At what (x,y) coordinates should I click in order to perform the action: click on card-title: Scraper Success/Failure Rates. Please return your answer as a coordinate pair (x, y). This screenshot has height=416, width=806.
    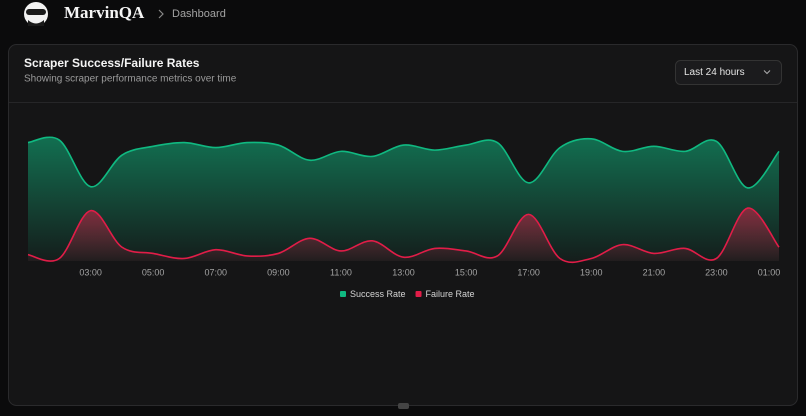
    Looking at the image, I should click on (112, 63).